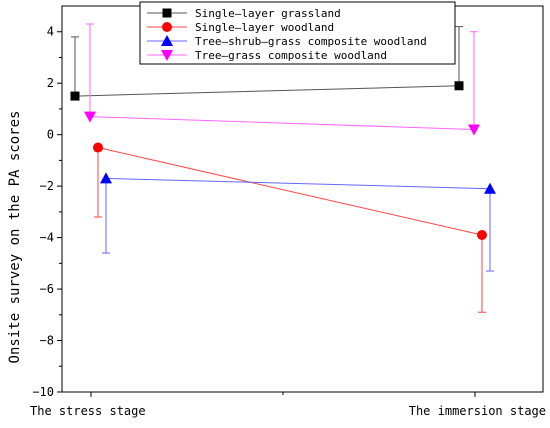 This screenshot has height=428, width=550. I want to click on y-tick-label: −6, so click(47, 289).